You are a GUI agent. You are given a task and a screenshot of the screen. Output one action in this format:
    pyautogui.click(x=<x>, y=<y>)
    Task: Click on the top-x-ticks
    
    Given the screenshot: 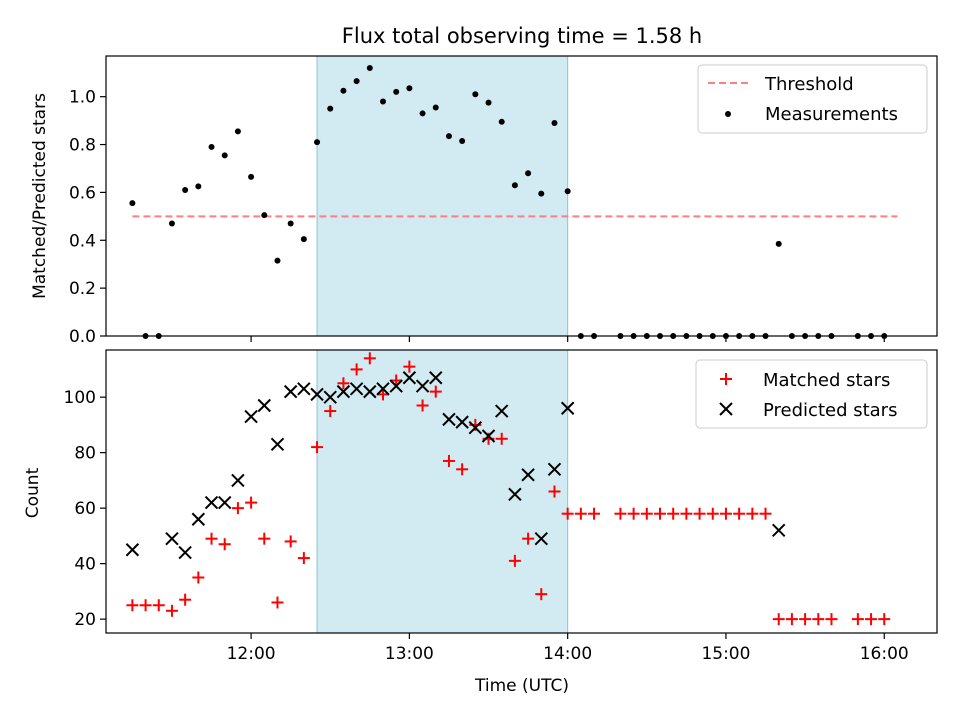 What is the action you would take?
    pyautogui.click(x=567, y=339)
    